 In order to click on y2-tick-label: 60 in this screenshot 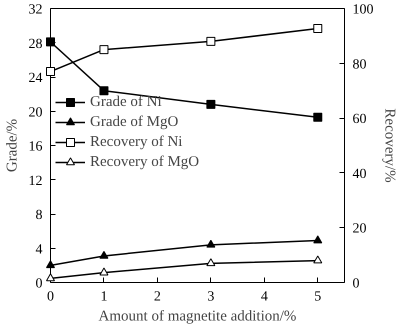, I will do `click(359, 120)`.